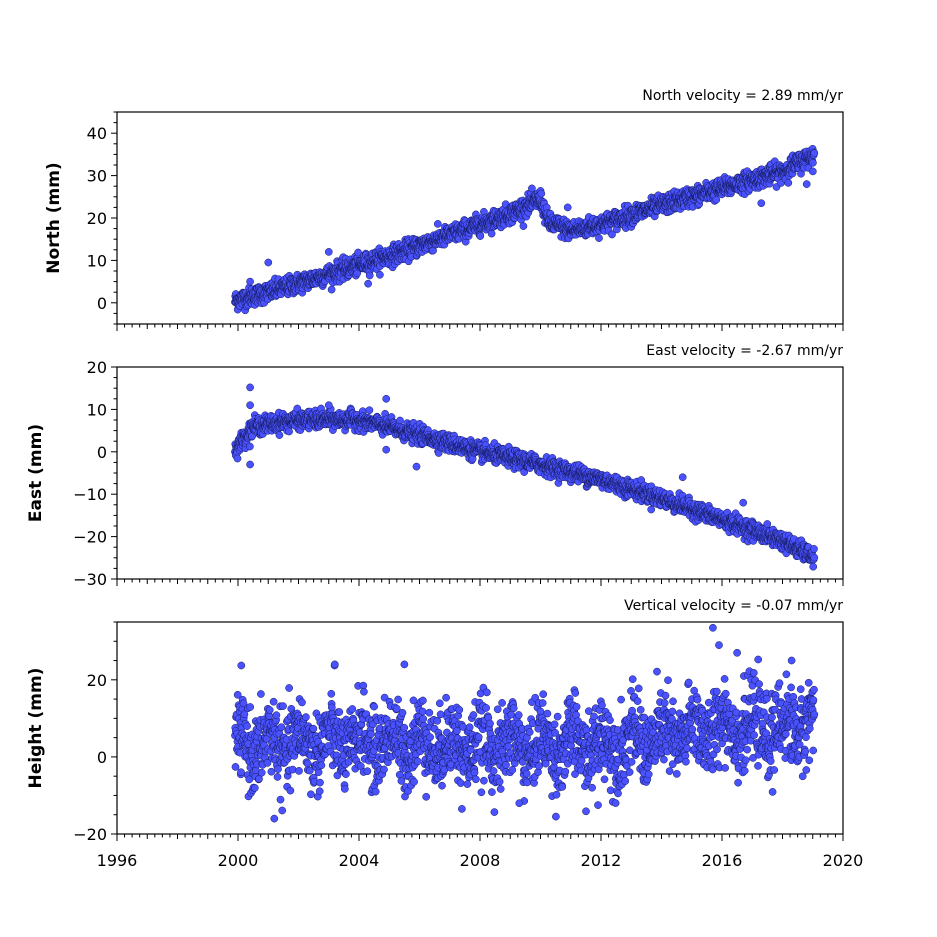  What do you see at coordinates (90, 579) in the screenshot?
I see `y-tick-label: −30` at bounding box center [90, 579].